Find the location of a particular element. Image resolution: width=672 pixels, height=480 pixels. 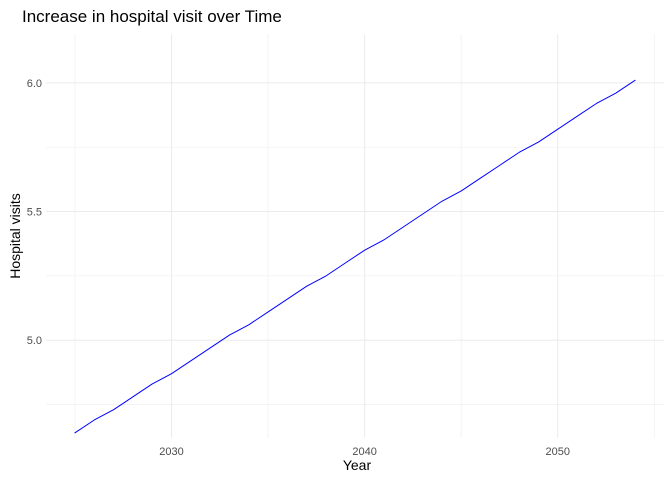

x-axis-title: Year is located at coordinates (357, 465).